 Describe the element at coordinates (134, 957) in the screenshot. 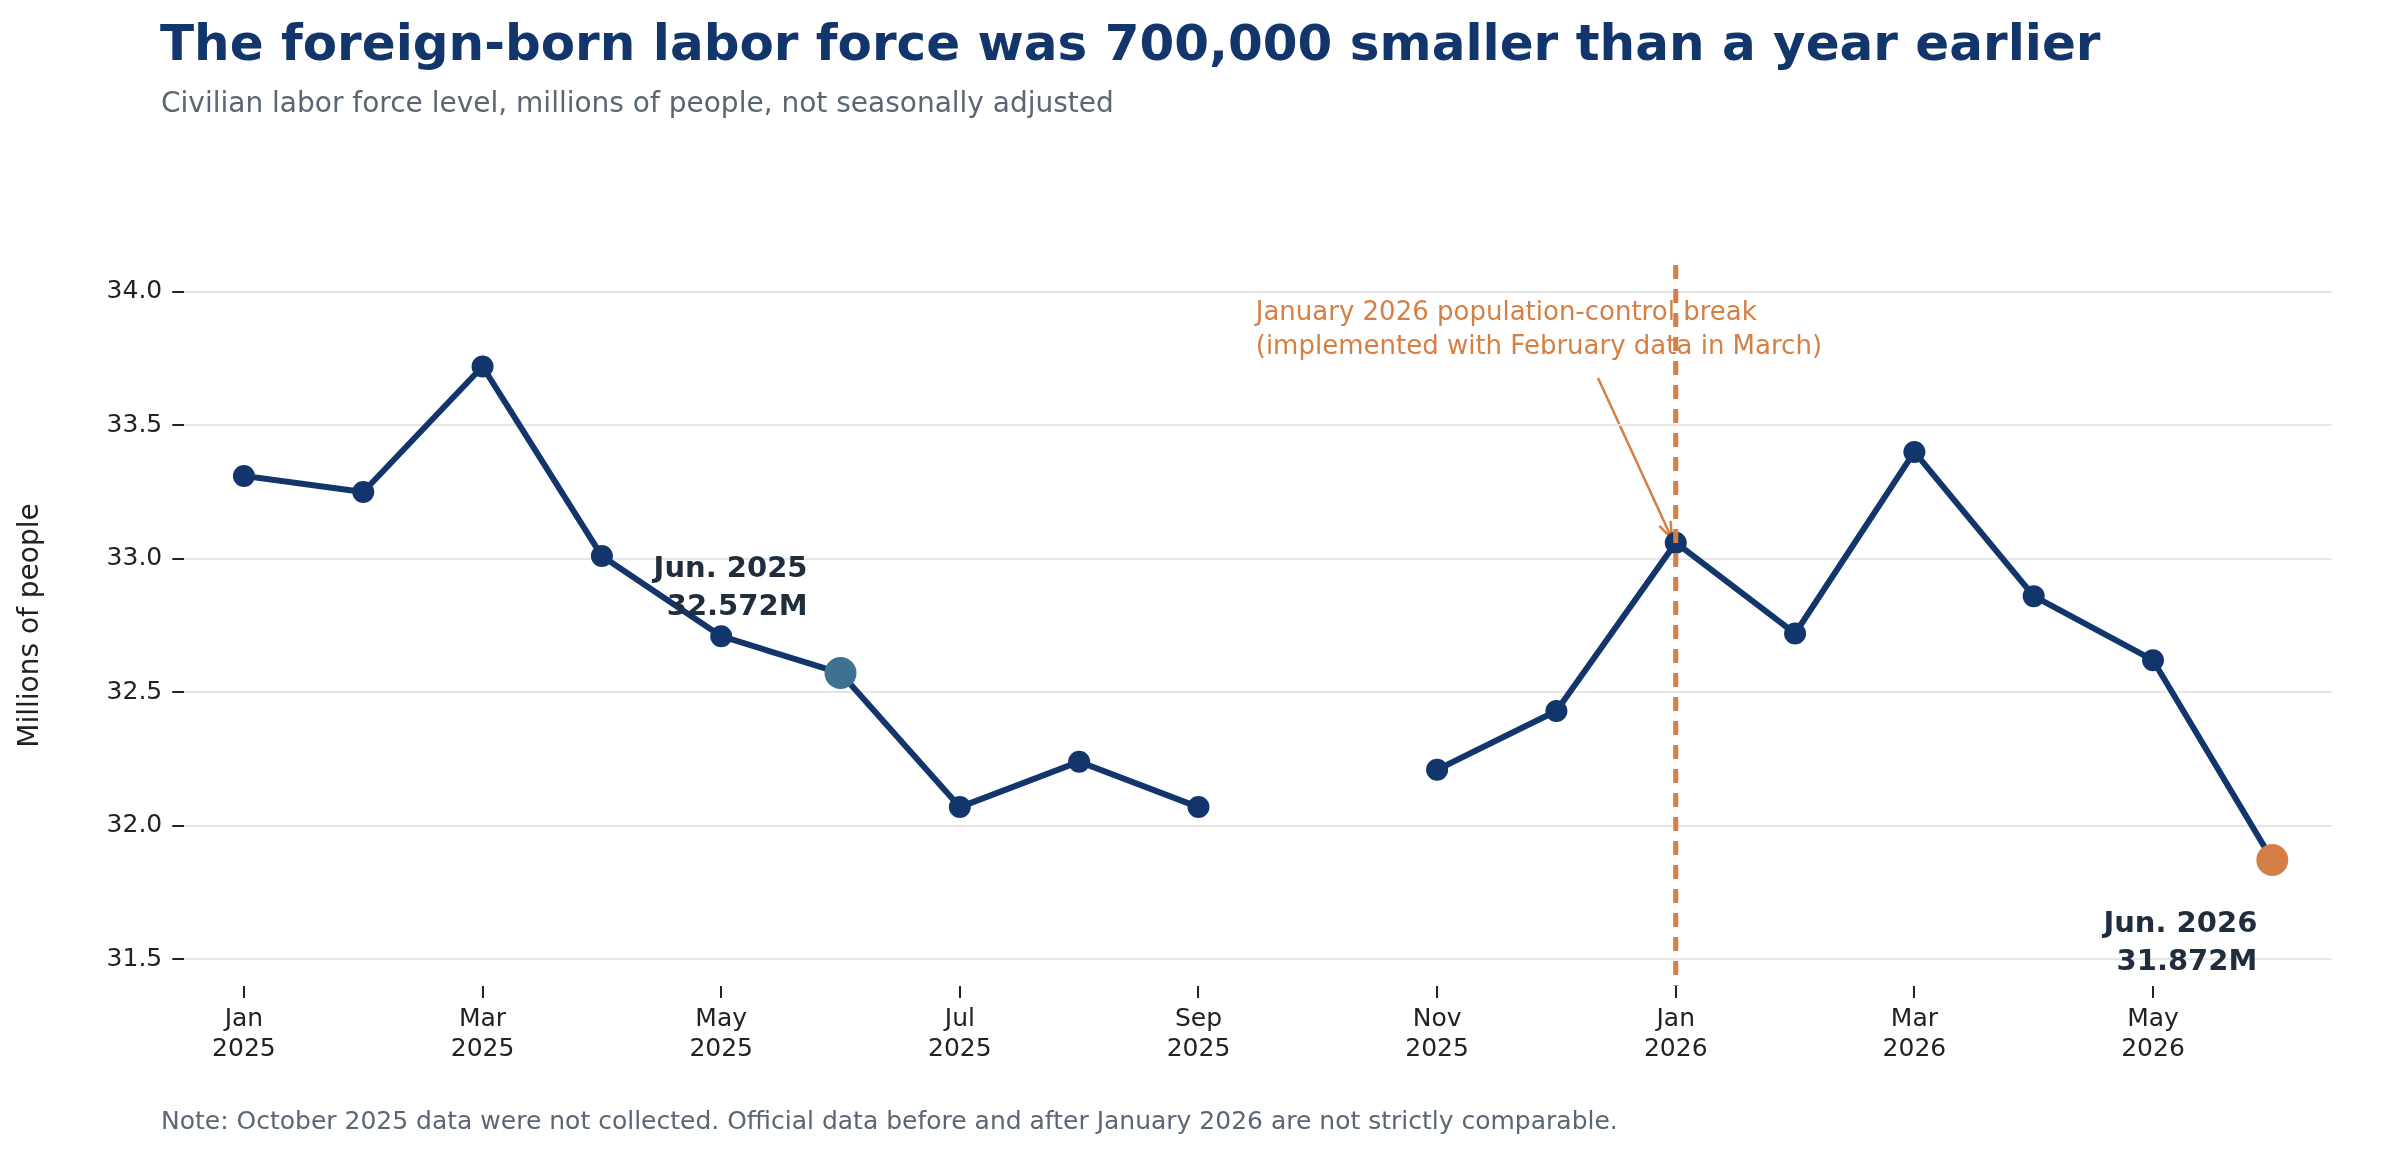

I see `y-tick-label: 31.5` at that location.